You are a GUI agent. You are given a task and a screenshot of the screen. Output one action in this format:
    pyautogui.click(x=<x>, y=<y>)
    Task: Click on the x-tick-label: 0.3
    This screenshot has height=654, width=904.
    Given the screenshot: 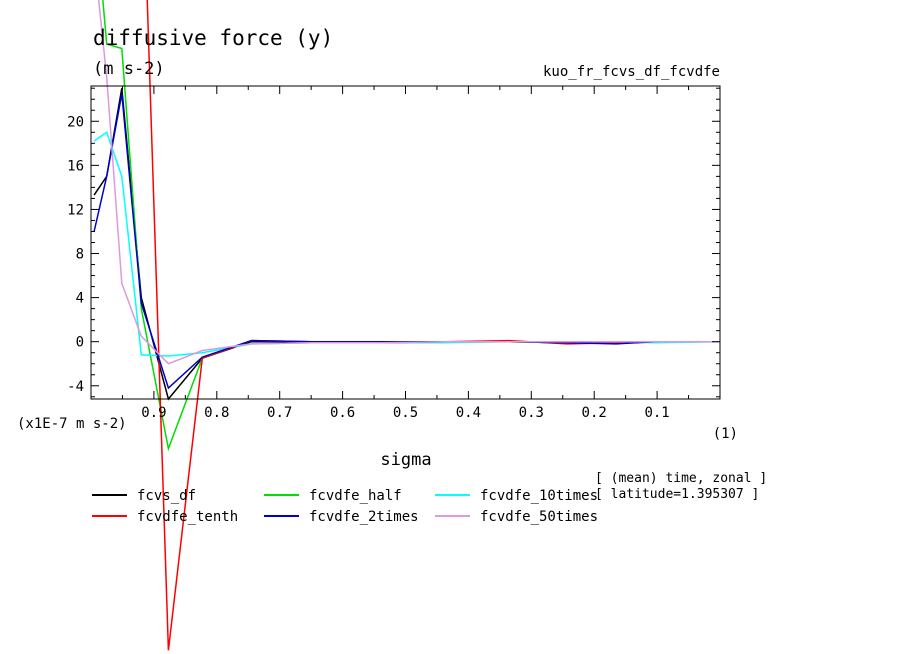 What is the action you would take?
    pyautogui.click(x=531, y=413)
    